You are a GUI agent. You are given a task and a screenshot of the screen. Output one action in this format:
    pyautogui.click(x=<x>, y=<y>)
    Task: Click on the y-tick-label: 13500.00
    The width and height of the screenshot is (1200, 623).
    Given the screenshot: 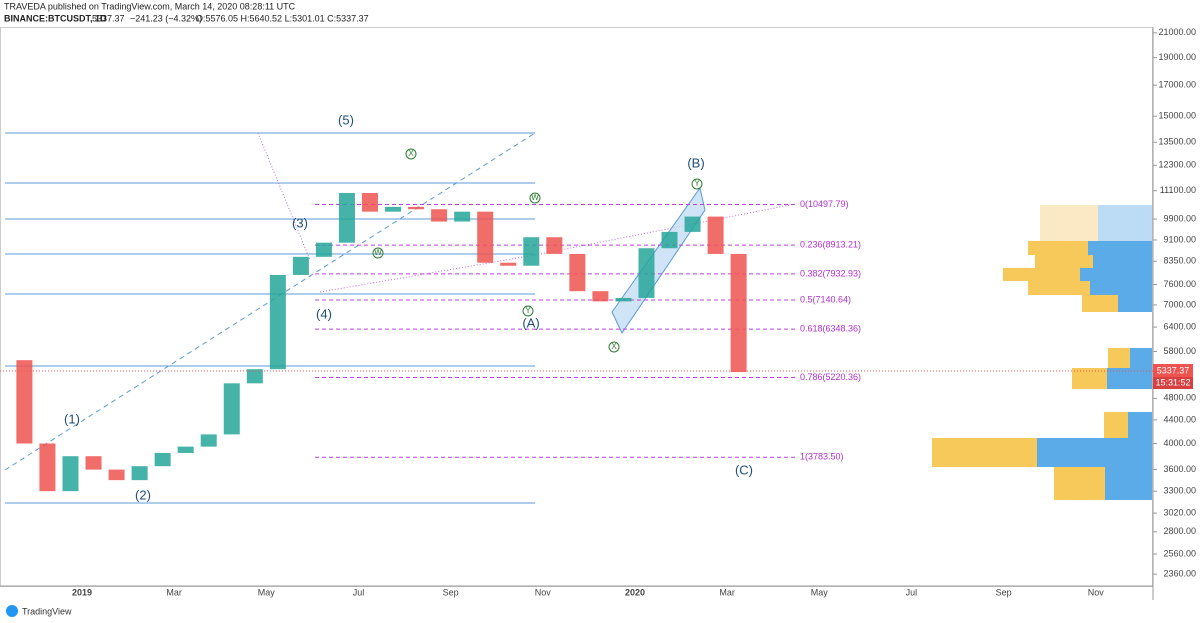 What is the action you would take?
    pyautogui.click(x=1177, y=142)
    